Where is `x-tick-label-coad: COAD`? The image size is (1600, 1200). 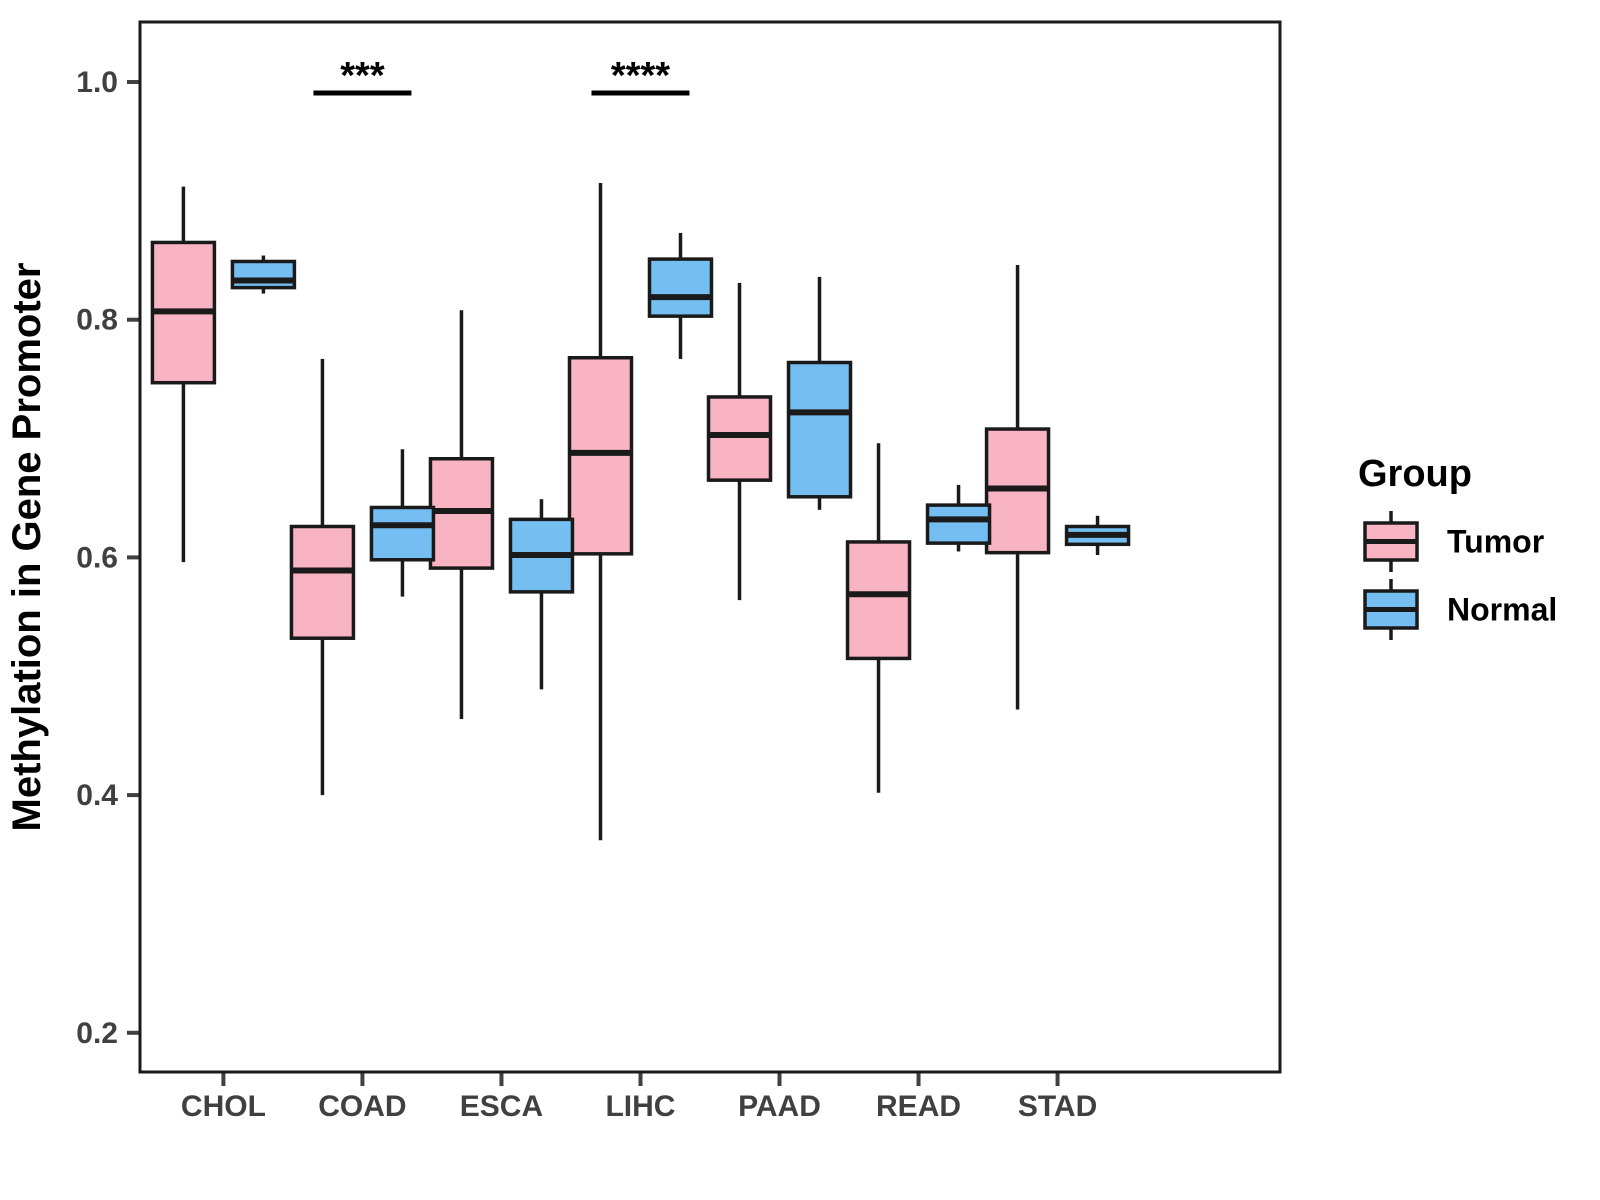
x-tick-label-coad: COAD is located at coordinates (362, 1106).